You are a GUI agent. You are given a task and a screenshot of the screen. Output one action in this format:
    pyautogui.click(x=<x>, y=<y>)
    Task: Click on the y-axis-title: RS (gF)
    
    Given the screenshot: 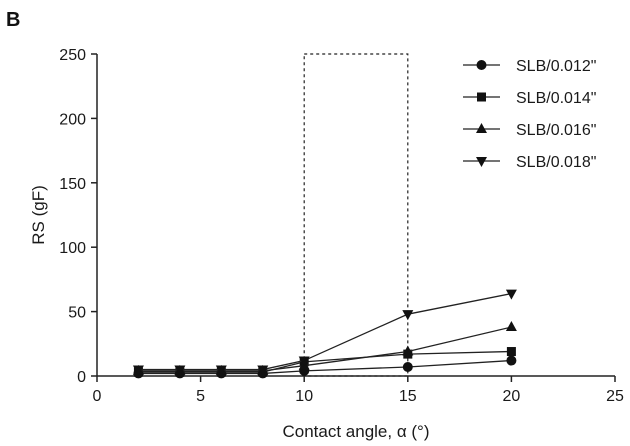 What is the action you would take?
    pyautogui.click(x=38, y=215)
    